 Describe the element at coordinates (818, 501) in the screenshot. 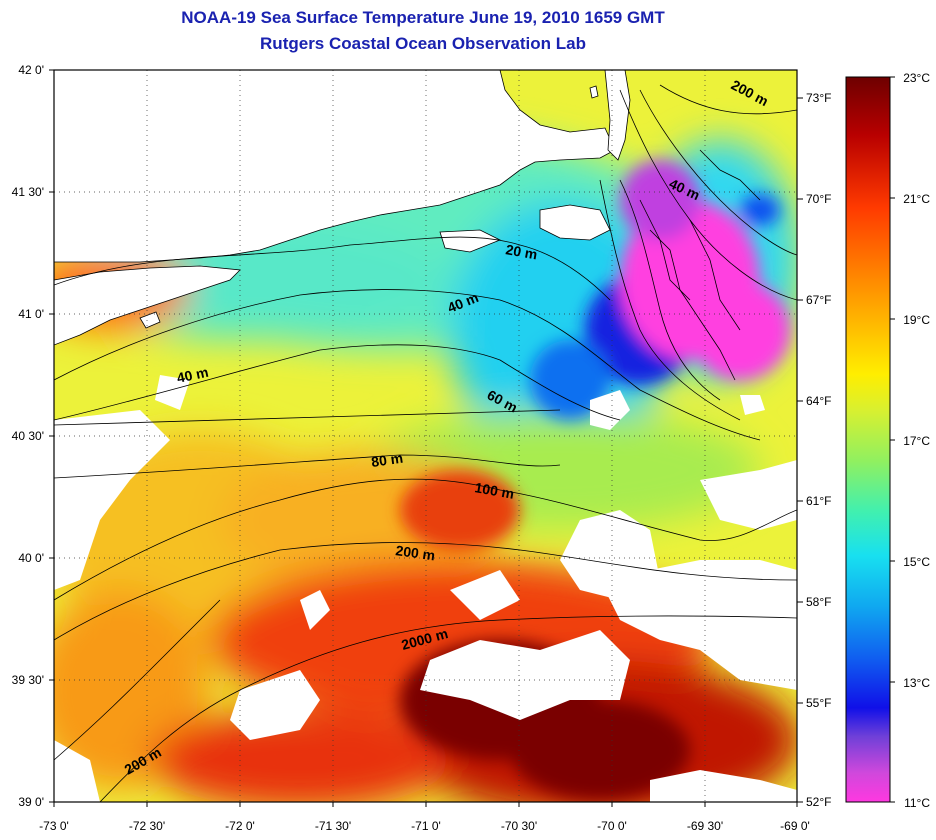

I see `fahrenheit-label: 61°F` at that location.